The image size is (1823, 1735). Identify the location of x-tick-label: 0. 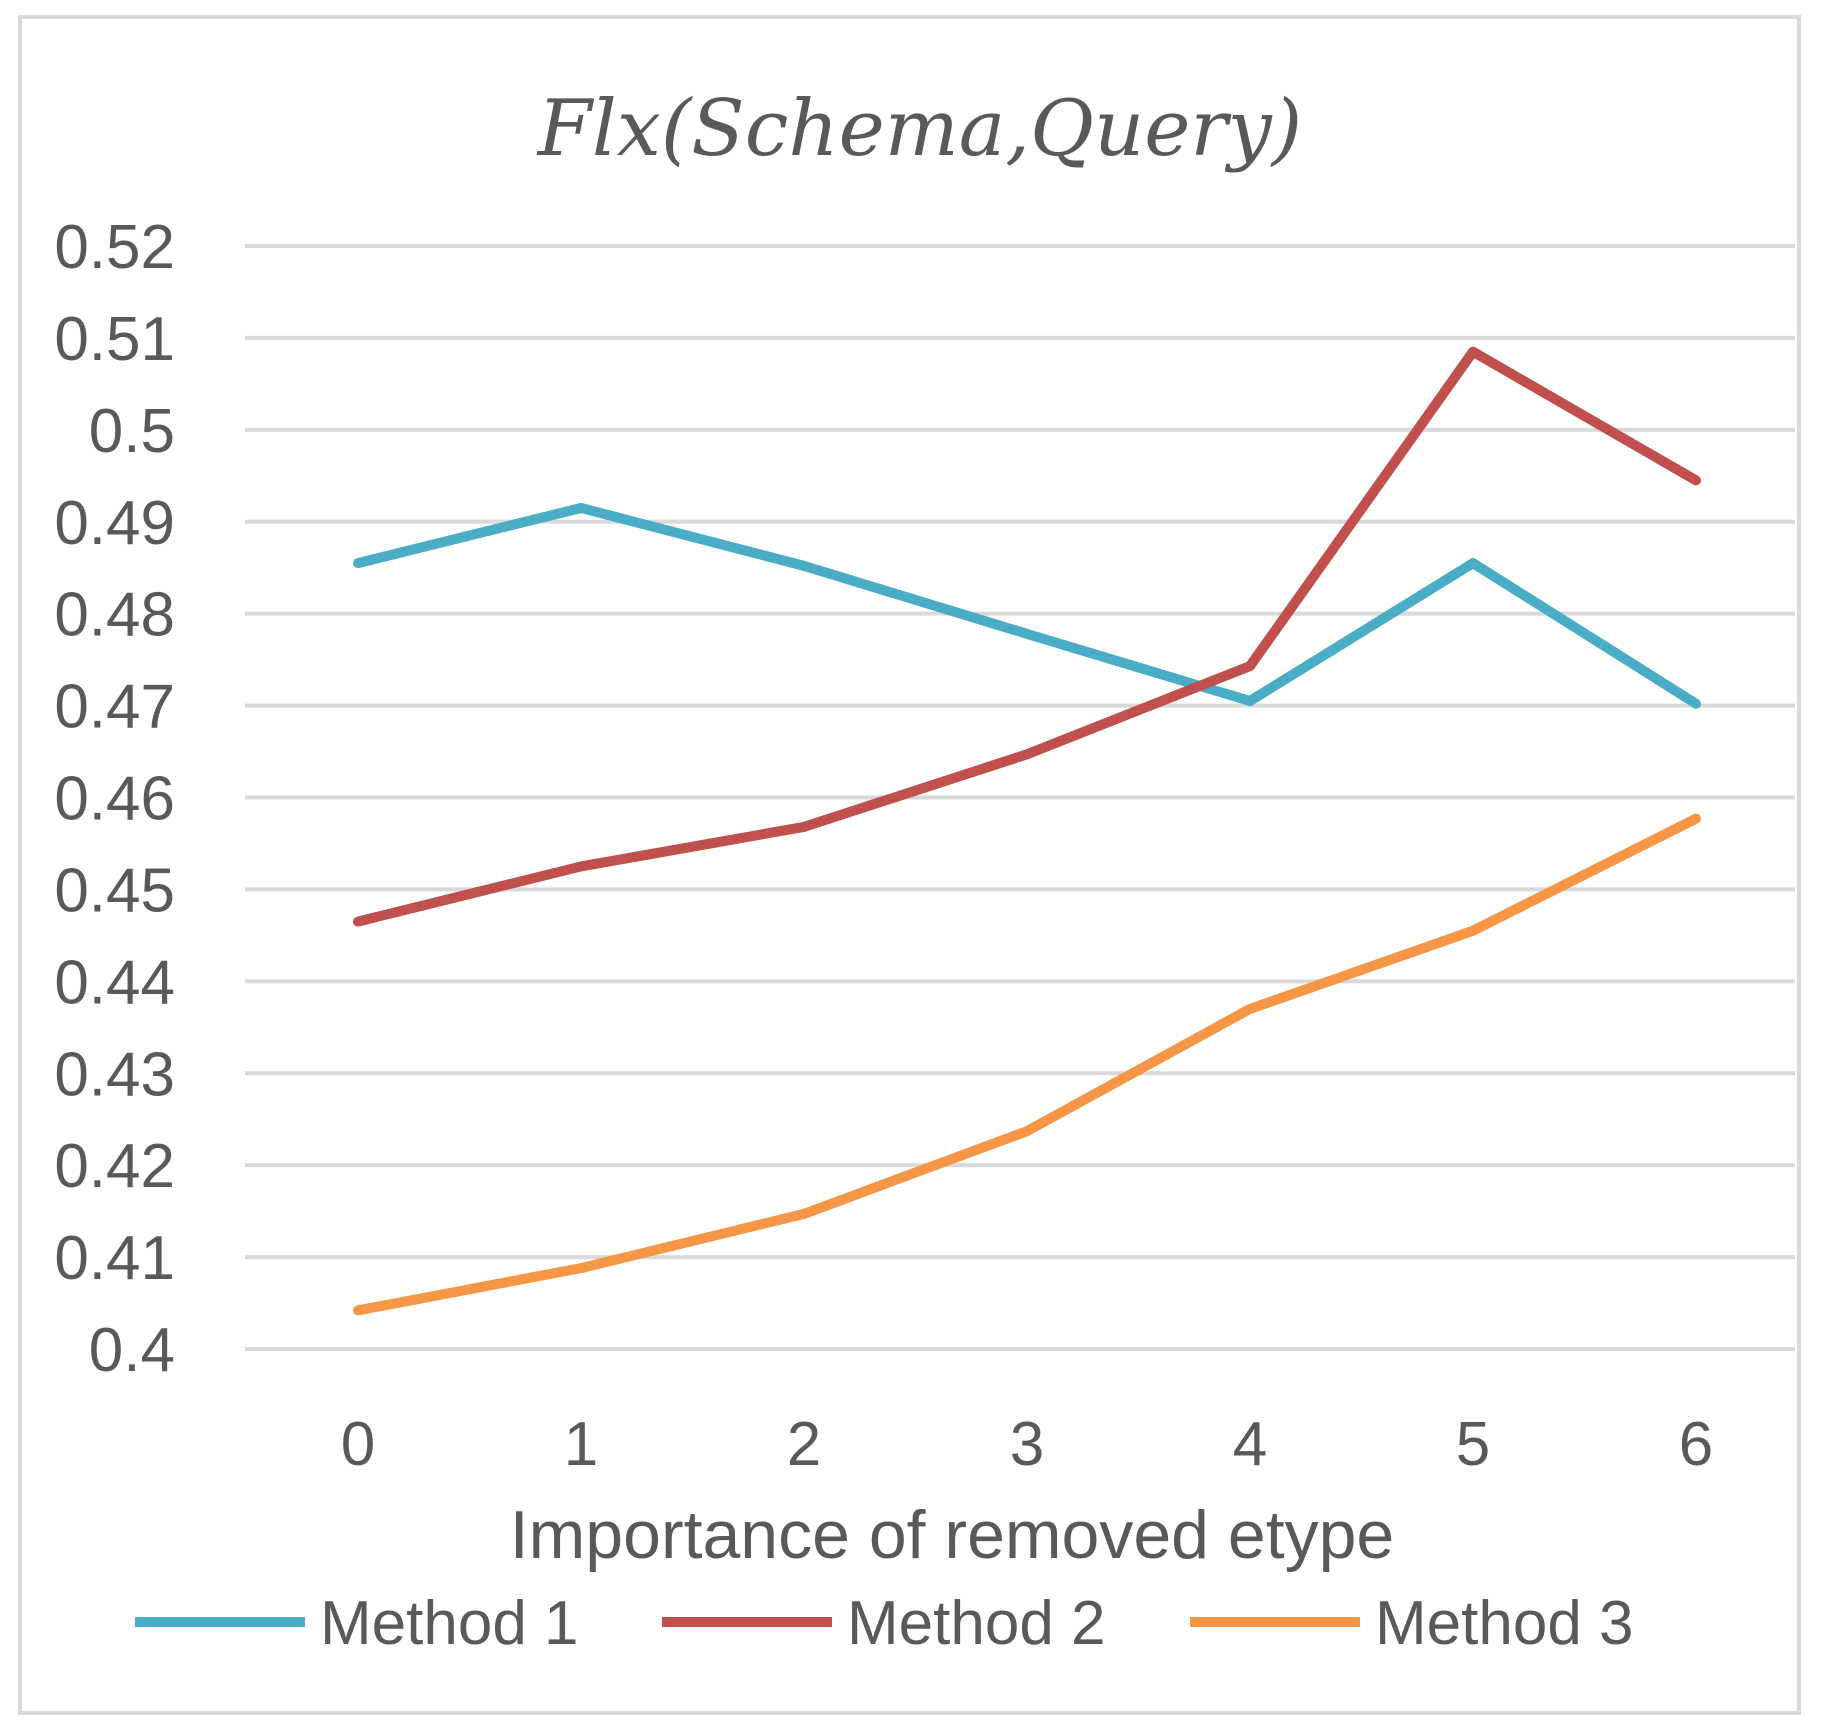
(358, 1444).